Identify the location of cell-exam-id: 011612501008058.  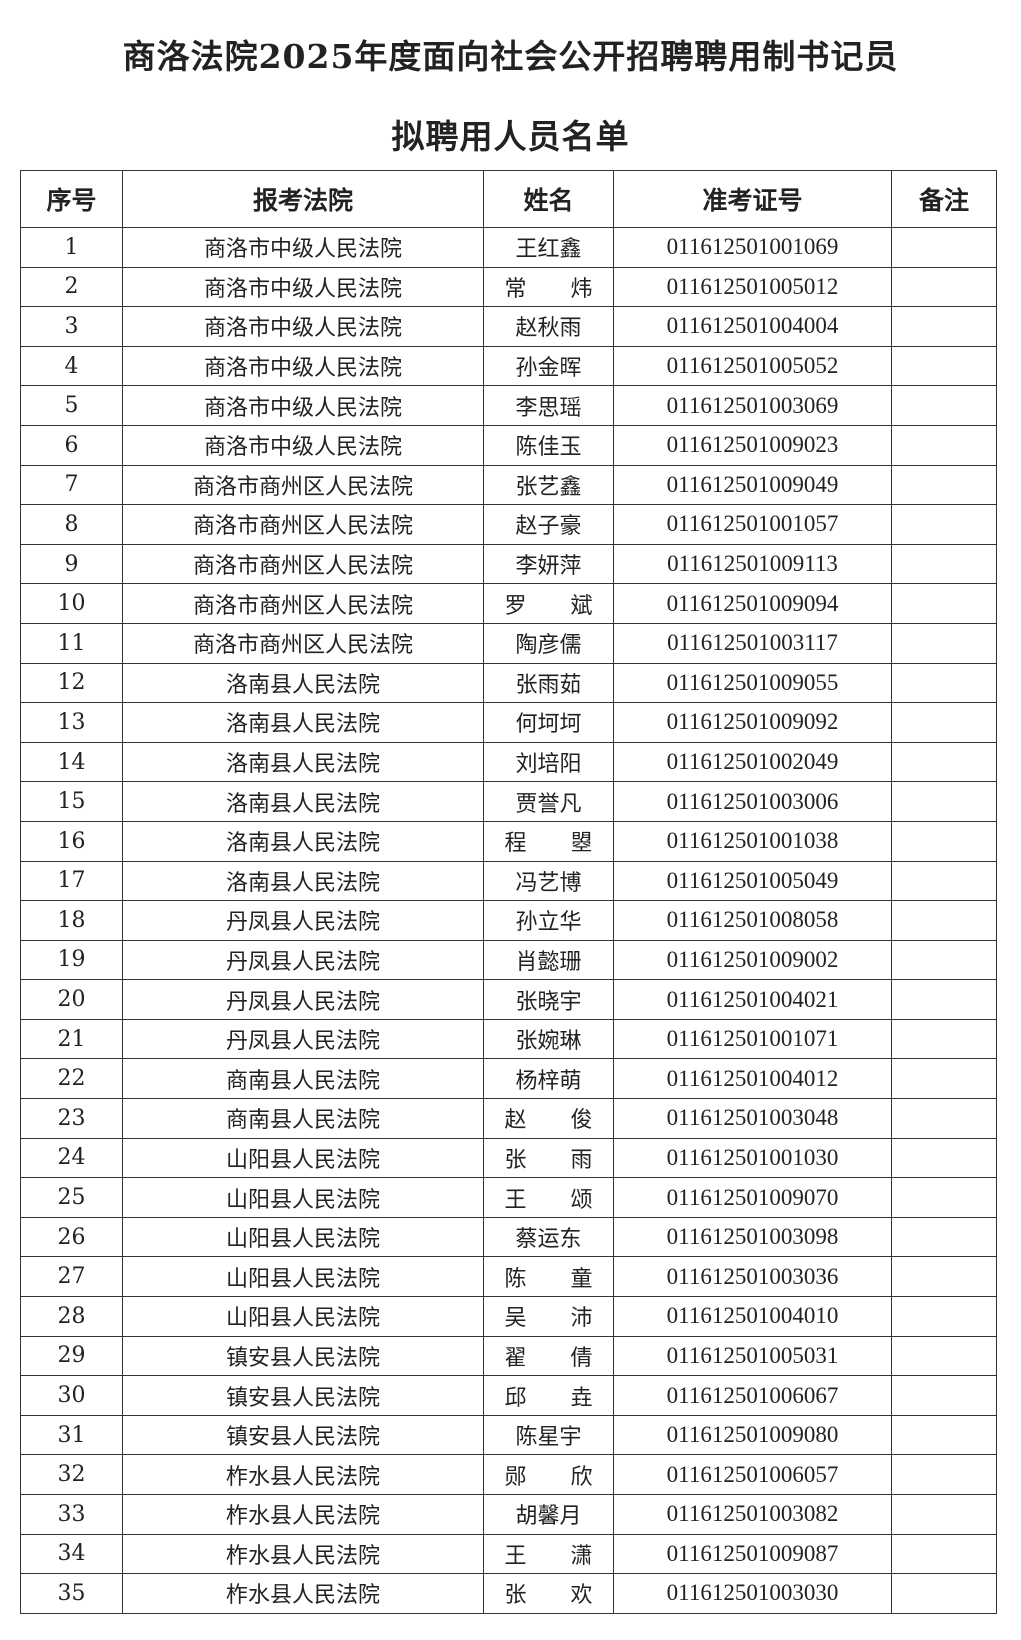
(752, 920).